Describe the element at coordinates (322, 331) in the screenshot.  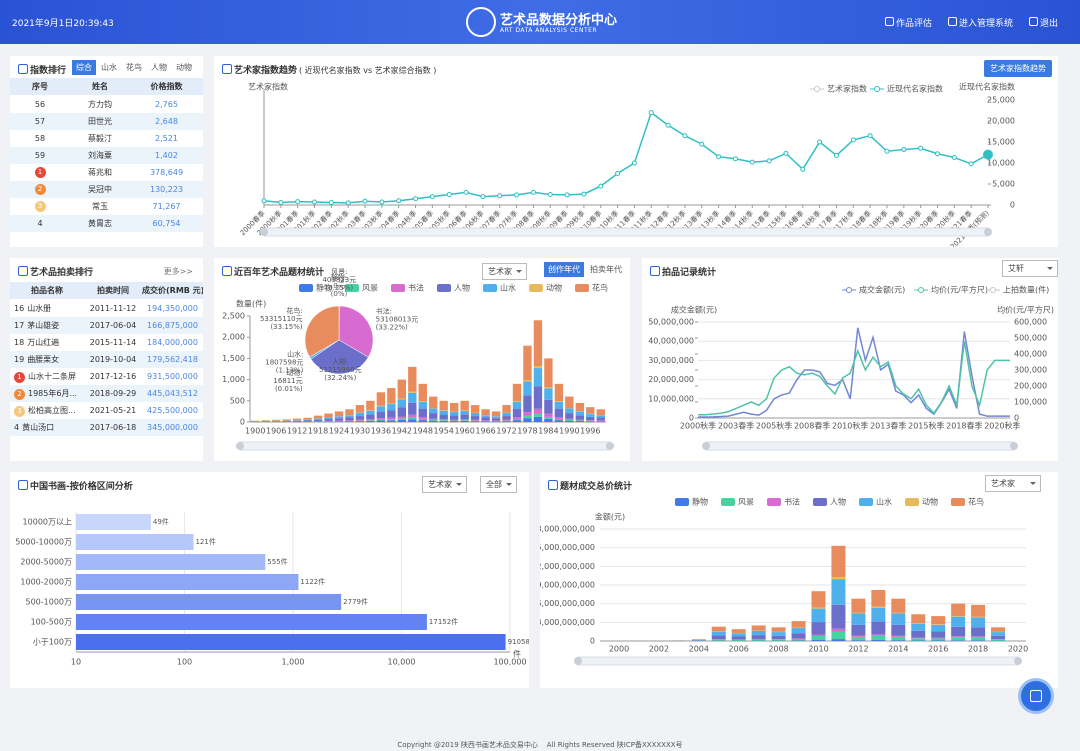
I see `pie-slice` at that location.